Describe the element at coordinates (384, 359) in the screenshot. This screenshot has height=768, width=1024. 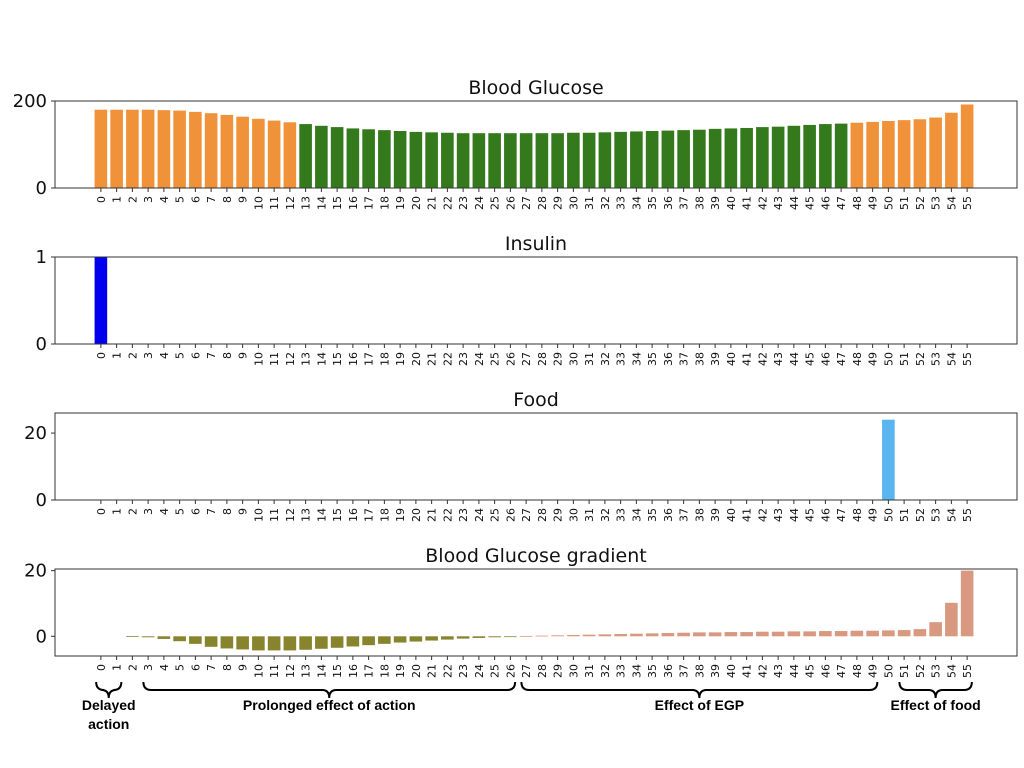
I see `x-tick-label: 18` at that location.